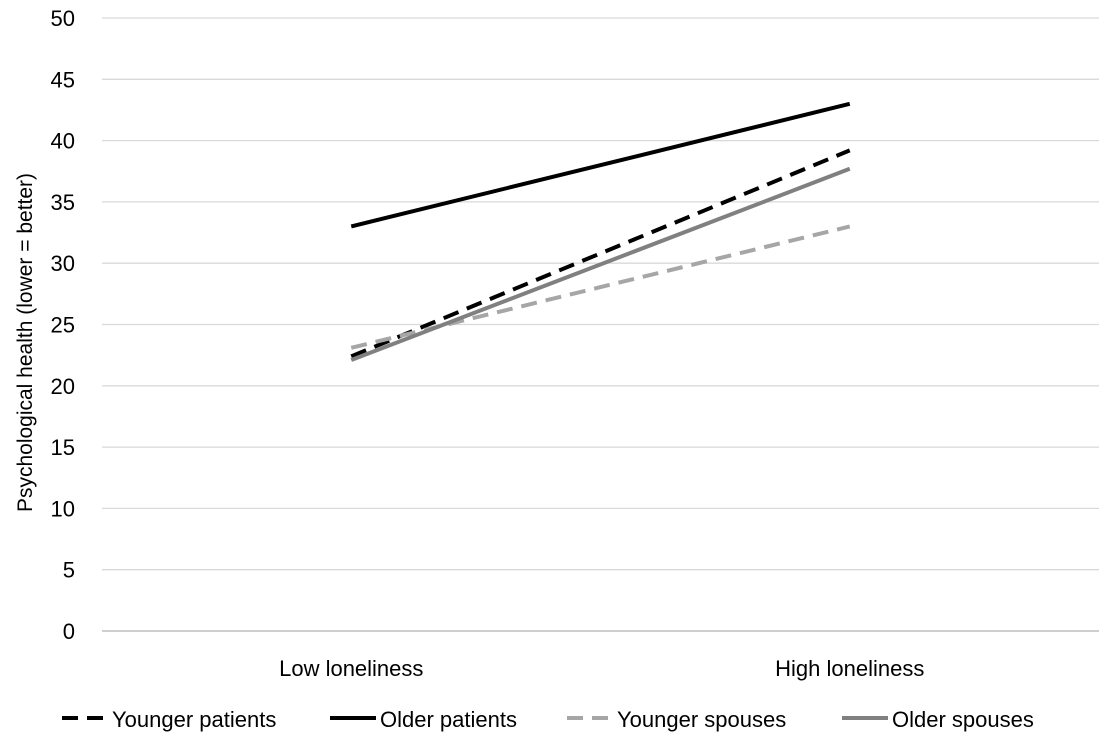 The height and width of the screenshot is (736, 1099). Describe the element at coordinates (600, 165) in the screenshot. I see `series-line-older-patients` at that location.